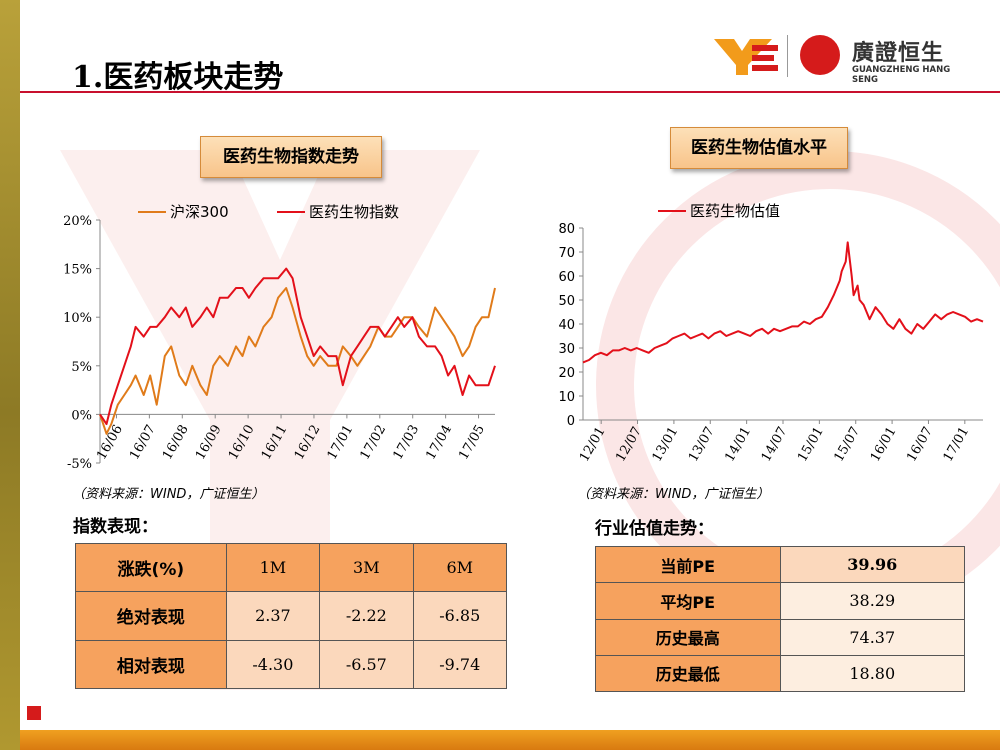 The width and height of the screenshot is (1000, 750). Describe the element at coordinates (898, 53) in the screenshot. I see `logo-cn-text: 廣證恒生` at that location.